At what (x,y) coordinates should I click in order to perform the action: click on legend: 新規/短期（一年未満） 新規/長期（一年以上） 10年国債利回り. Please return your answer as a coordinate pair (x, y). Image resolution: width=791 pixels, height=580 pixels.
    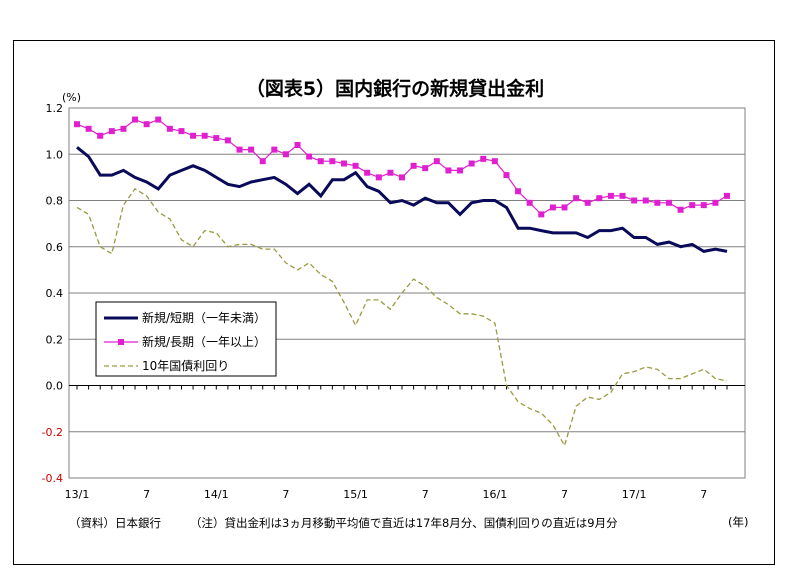
    Looking at the image, I should click on (186, 339).